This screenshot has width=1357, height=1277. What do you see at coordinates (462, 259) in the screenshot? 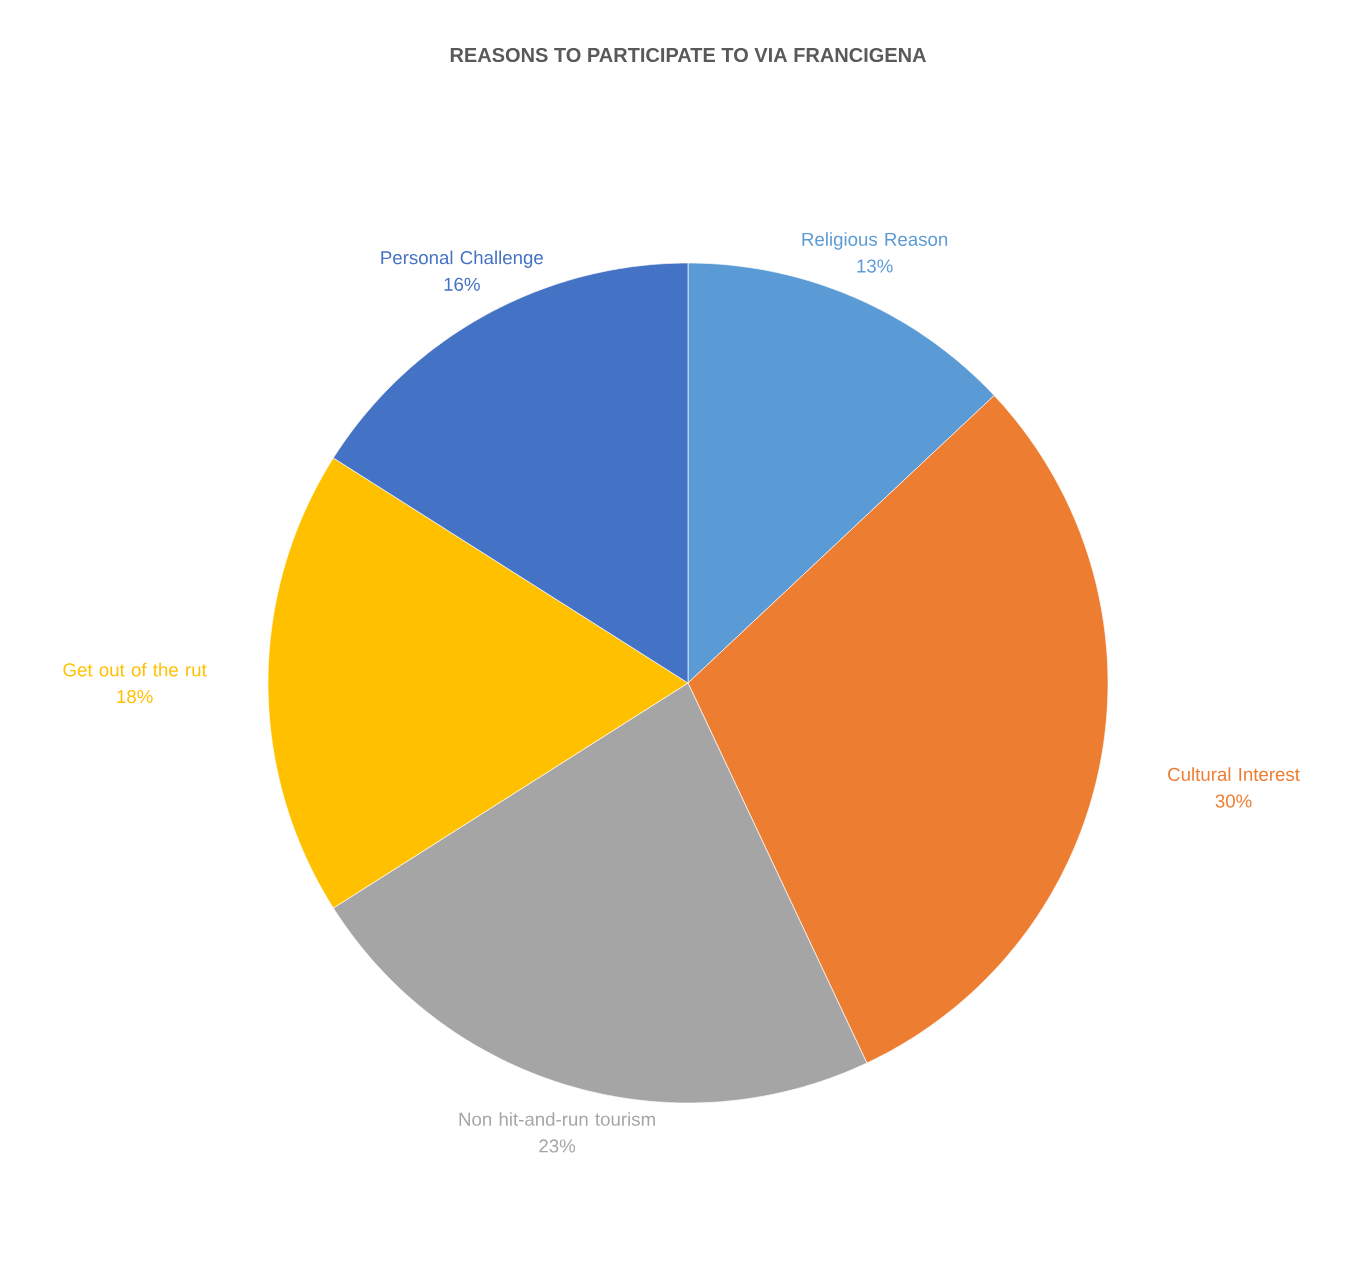
I see `slice-label: Personal Challenge` at bounding box center [462, 259].